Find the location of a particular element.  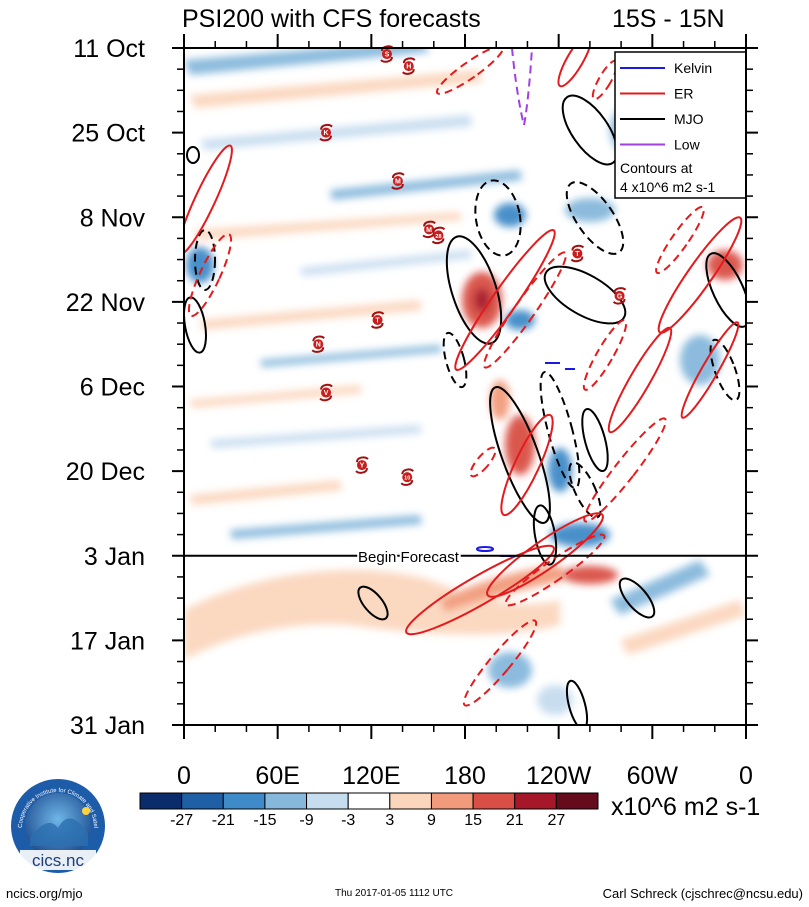

legend-label-er: ER is located at coordinates (683, 94).